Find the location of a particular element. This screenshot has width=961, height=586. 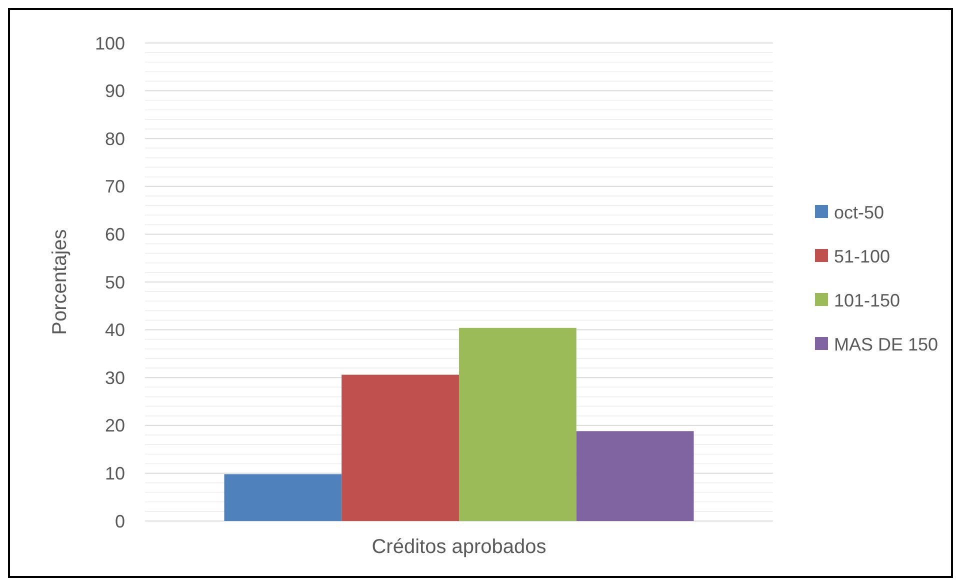

y-tick-label: 30 is located at coordinates (114, 378).